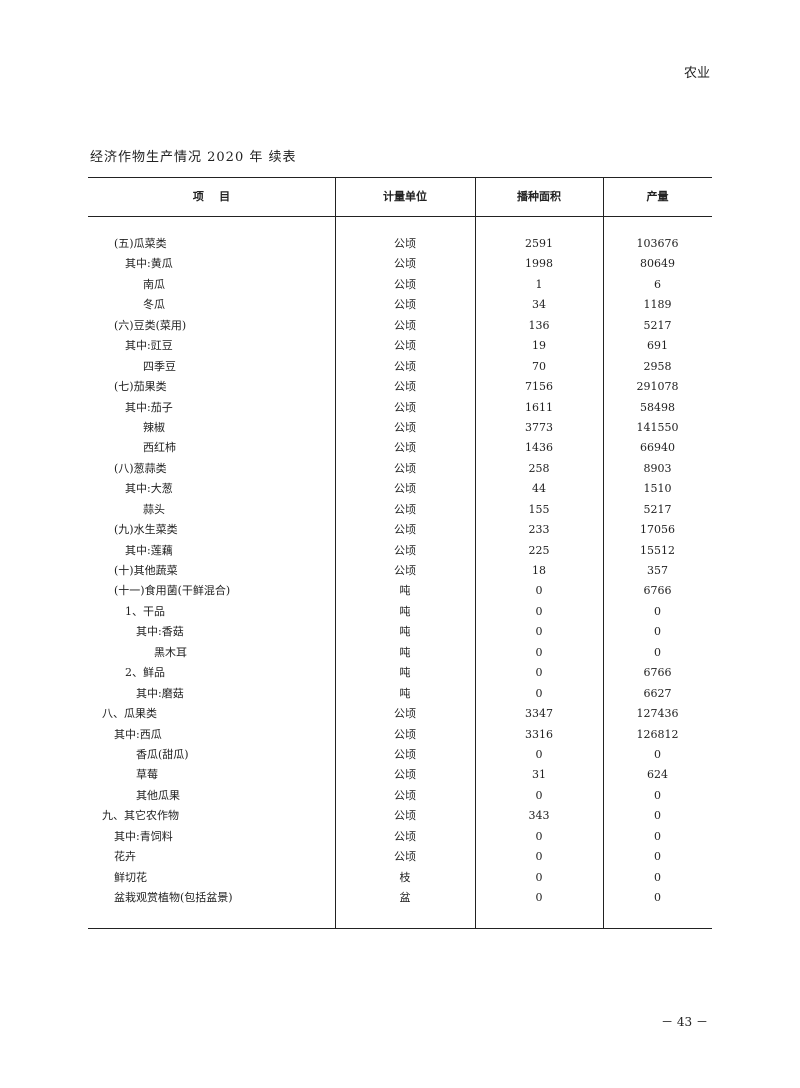 This screenshot has width=800, height=1088. I want to click on row-name: 鲜切花, so click(130, 877).